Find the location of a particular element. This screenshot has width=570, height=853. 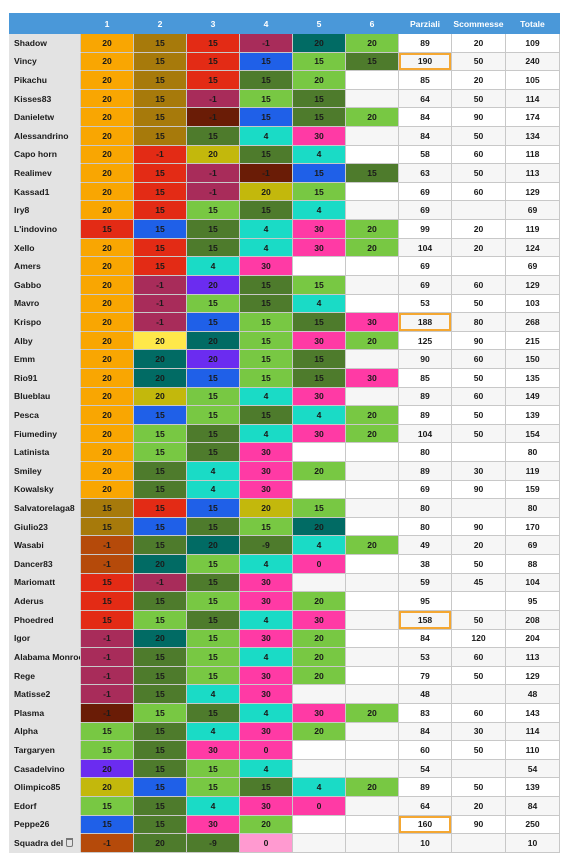

player-name-cell: Shadow is located at coordinates (45, 43).